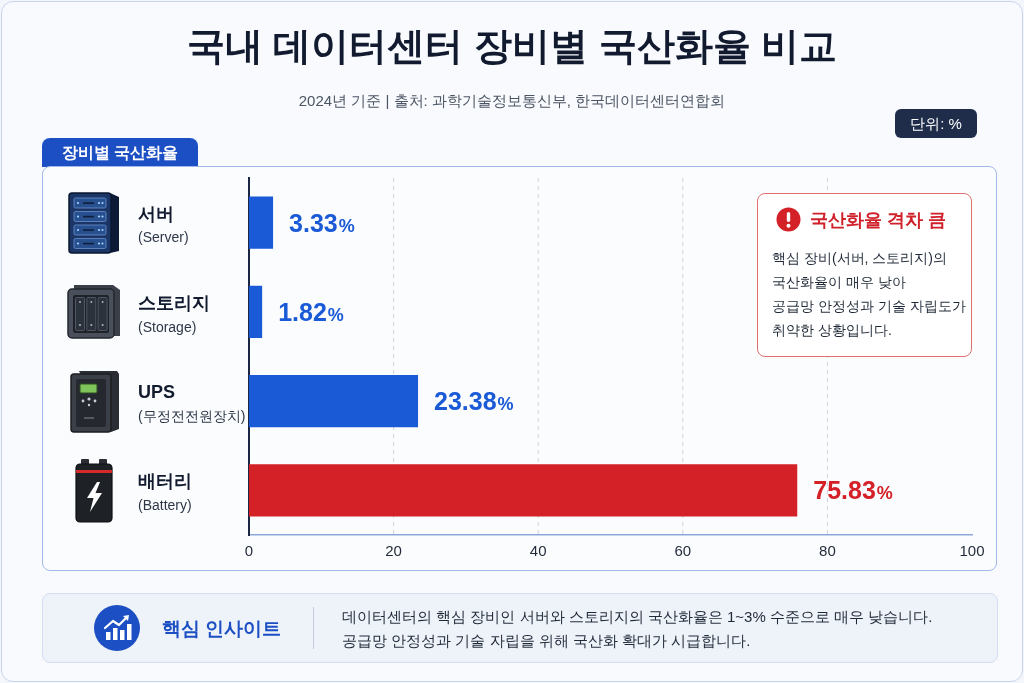 Image resolution: width=1024 pixels, height=683 pixels. What do you see at coordinates (936, 123) in the screenshot?
I see `text: 단위: %` at bounding box center [936, 123].